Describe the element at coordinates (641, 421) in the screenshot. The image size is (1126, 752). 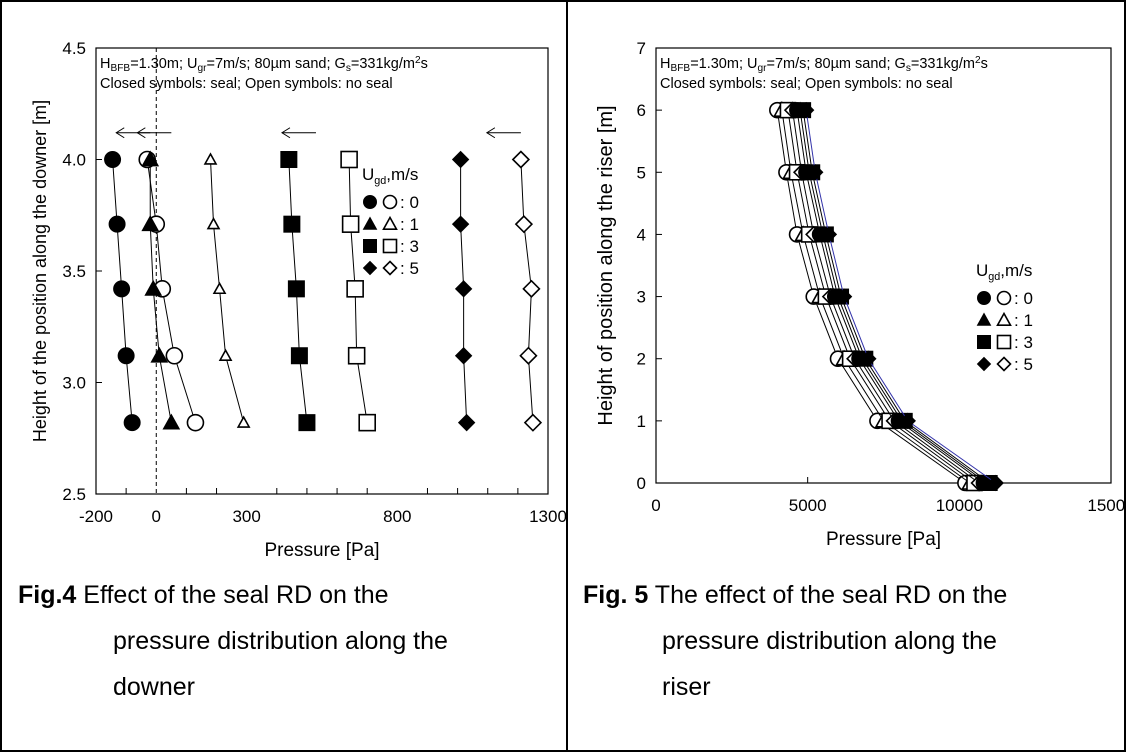
I see `riser-ytick-label: 1` at that location.